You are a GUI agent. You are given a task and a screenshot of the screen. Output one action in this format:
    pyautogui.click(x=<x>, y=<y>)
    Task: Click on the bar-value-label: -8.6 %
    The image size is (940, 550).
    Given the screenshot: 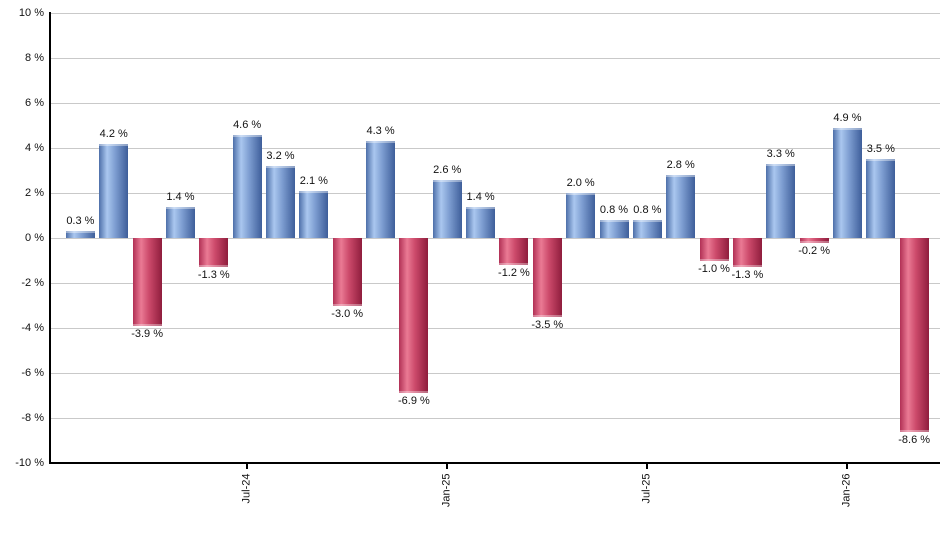 What is the action you would take?
    pyautogui.click(x=914, y=439)
    